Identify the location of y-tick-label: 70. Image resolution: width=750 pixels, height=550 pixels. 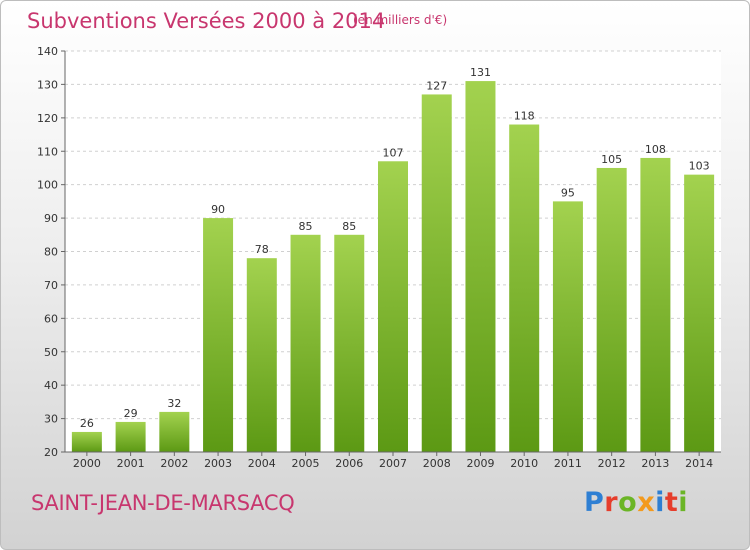
(51, 285).